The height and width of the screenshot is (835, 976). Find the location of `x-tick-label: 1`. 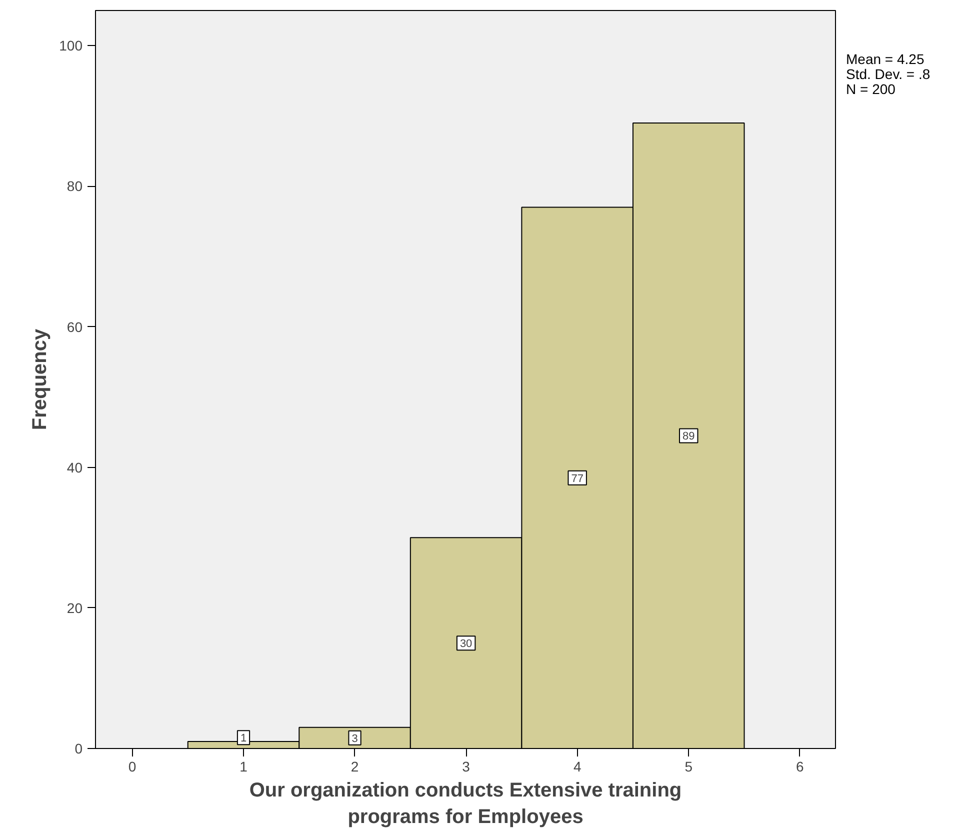

x-tick-label: 1 is located at coordinates (244, 766).